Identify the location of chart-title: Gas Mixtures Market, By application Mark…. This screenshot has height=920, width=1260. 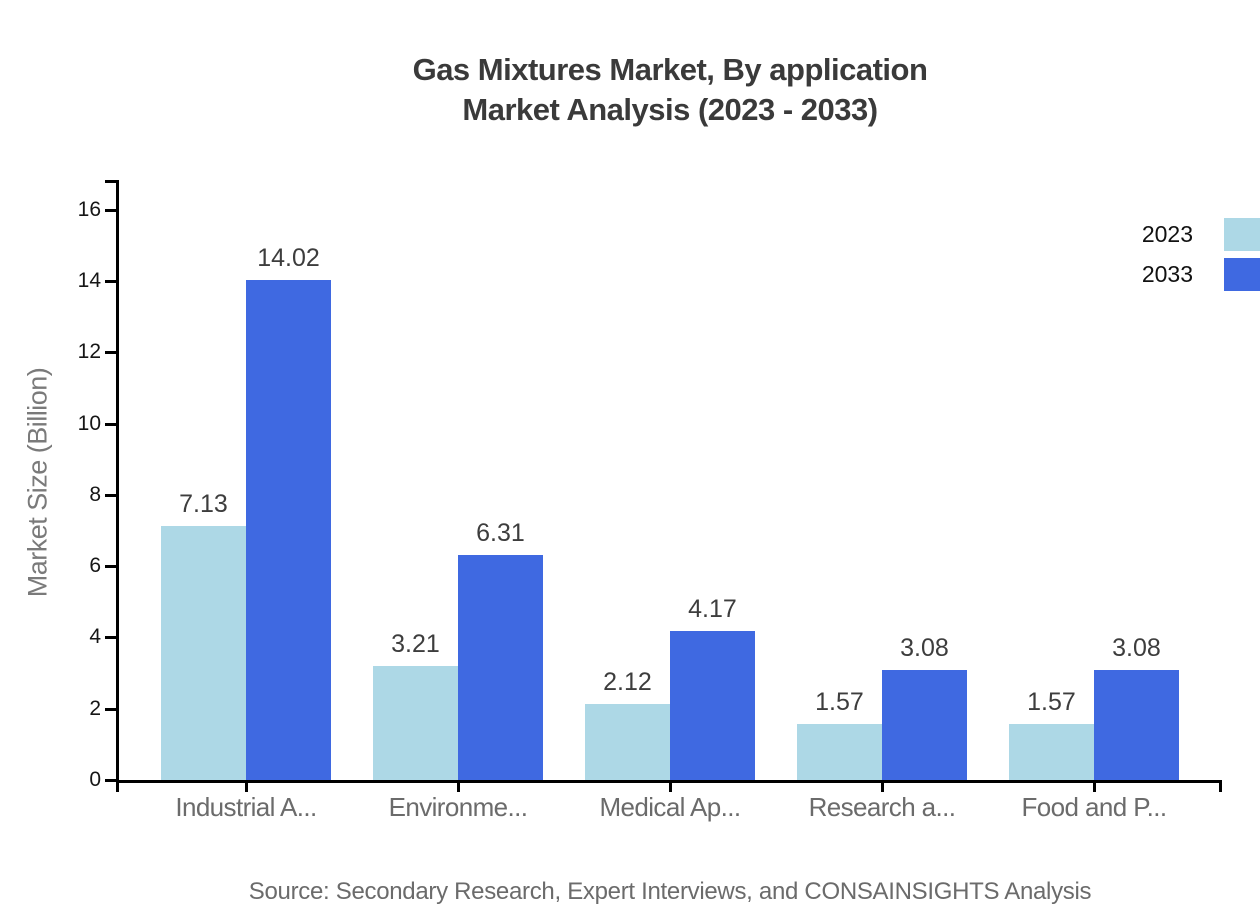
(670, 90).